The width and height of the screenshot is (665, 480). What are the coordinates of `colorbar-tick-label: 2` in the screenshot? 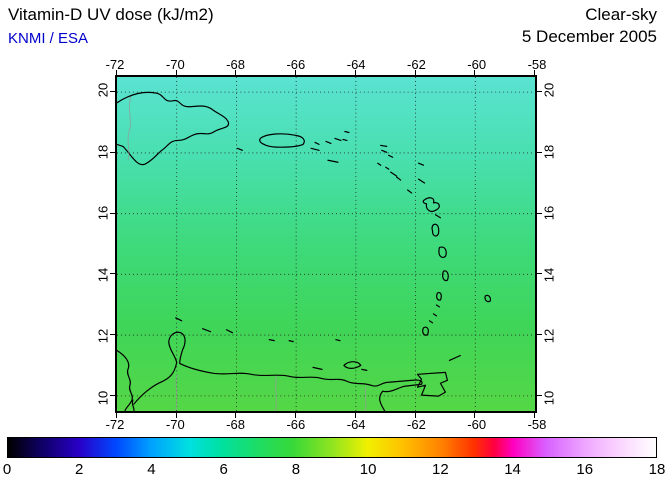 It's located at (79, 469).